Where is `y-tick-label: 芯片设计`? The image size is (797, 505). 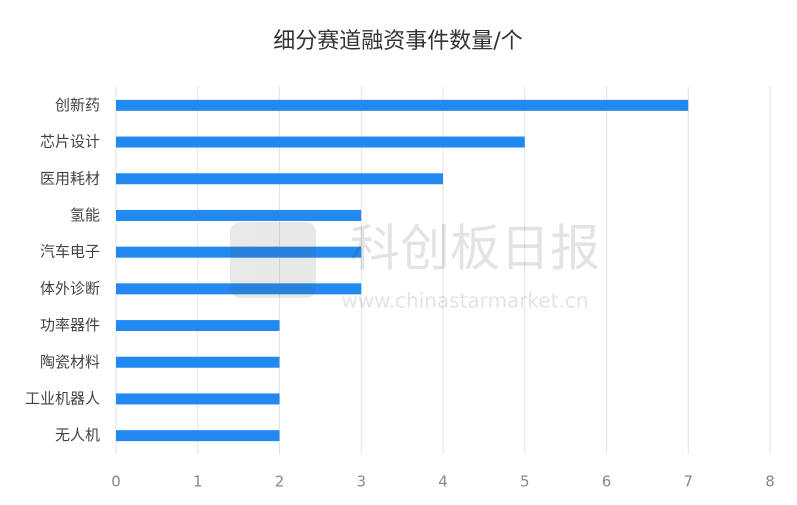 y-tick-label: 芯片设计 is located at coordinates (70, 142).